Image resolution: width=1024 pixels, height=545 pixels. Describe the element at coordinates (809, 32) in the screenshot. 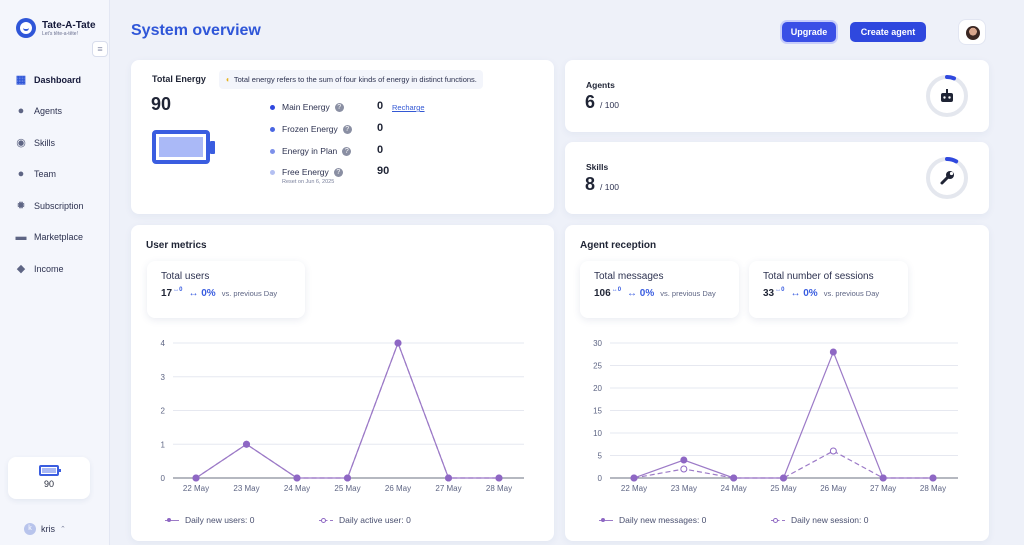

I see `upgrade-button: Upgrade` at that location.